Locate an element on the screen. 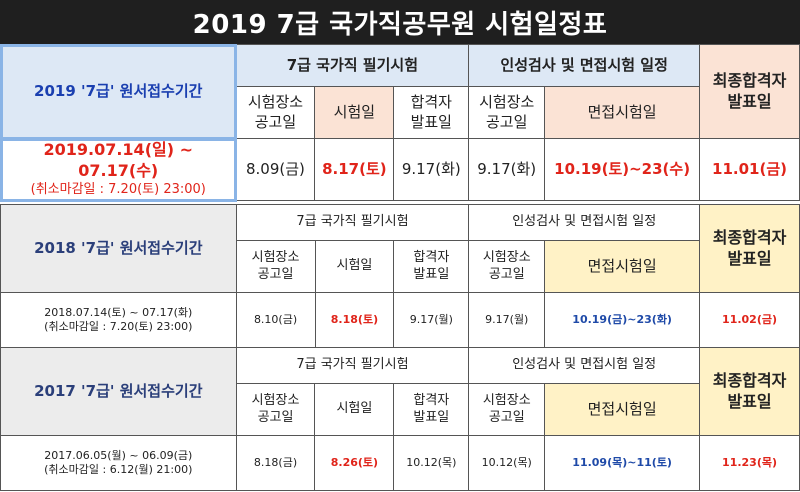 The image size is (800, 492). pass-date: 9.17(화) is located at coordinates (431, 169).